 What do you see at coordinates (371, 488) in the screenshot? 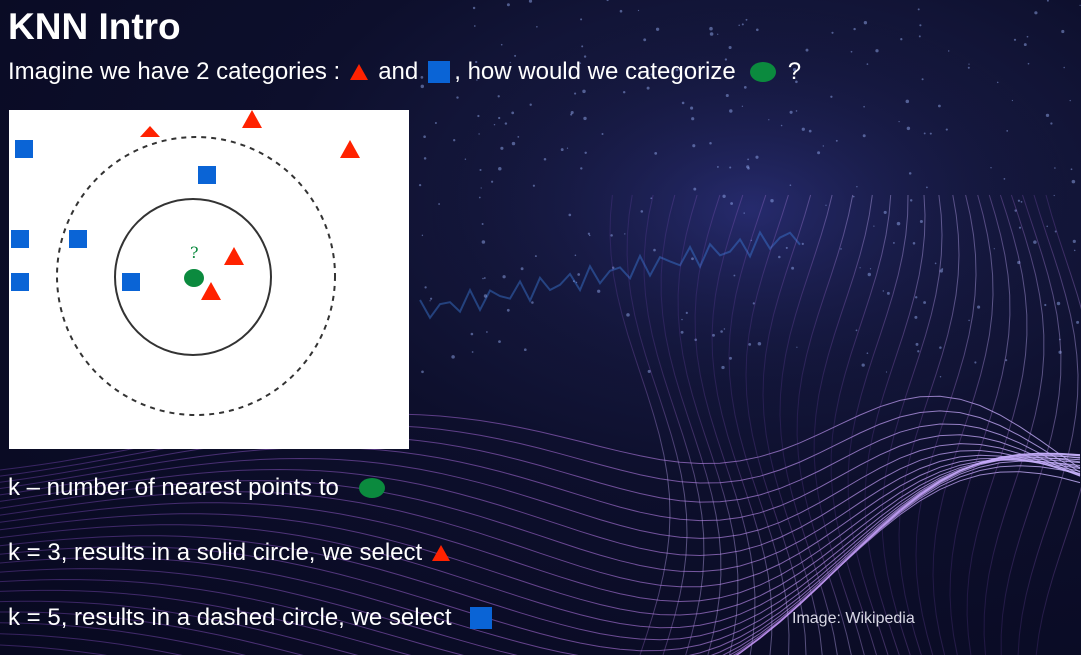
I see `green-circle-icon` at bounding box center [371, 488].